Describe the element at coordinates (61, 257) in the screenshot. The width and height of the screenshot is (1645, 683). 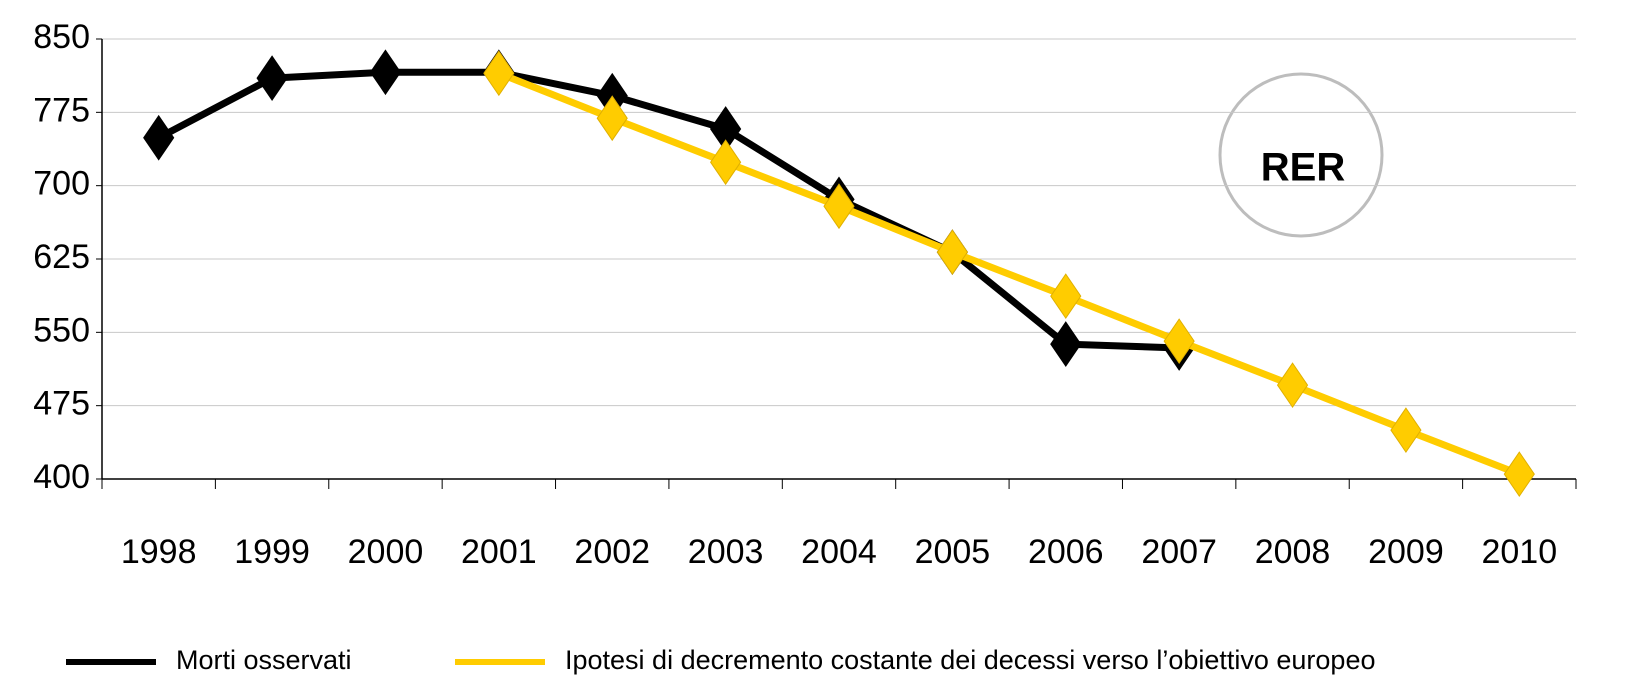
I see `y-tick-label: 625` at that location.